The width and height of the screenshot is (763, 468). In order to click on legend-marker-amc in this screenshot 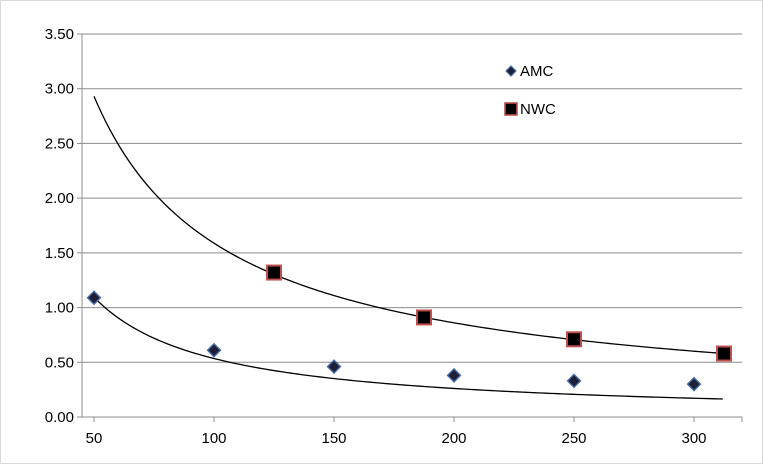, I will do `click(511, 71)`.